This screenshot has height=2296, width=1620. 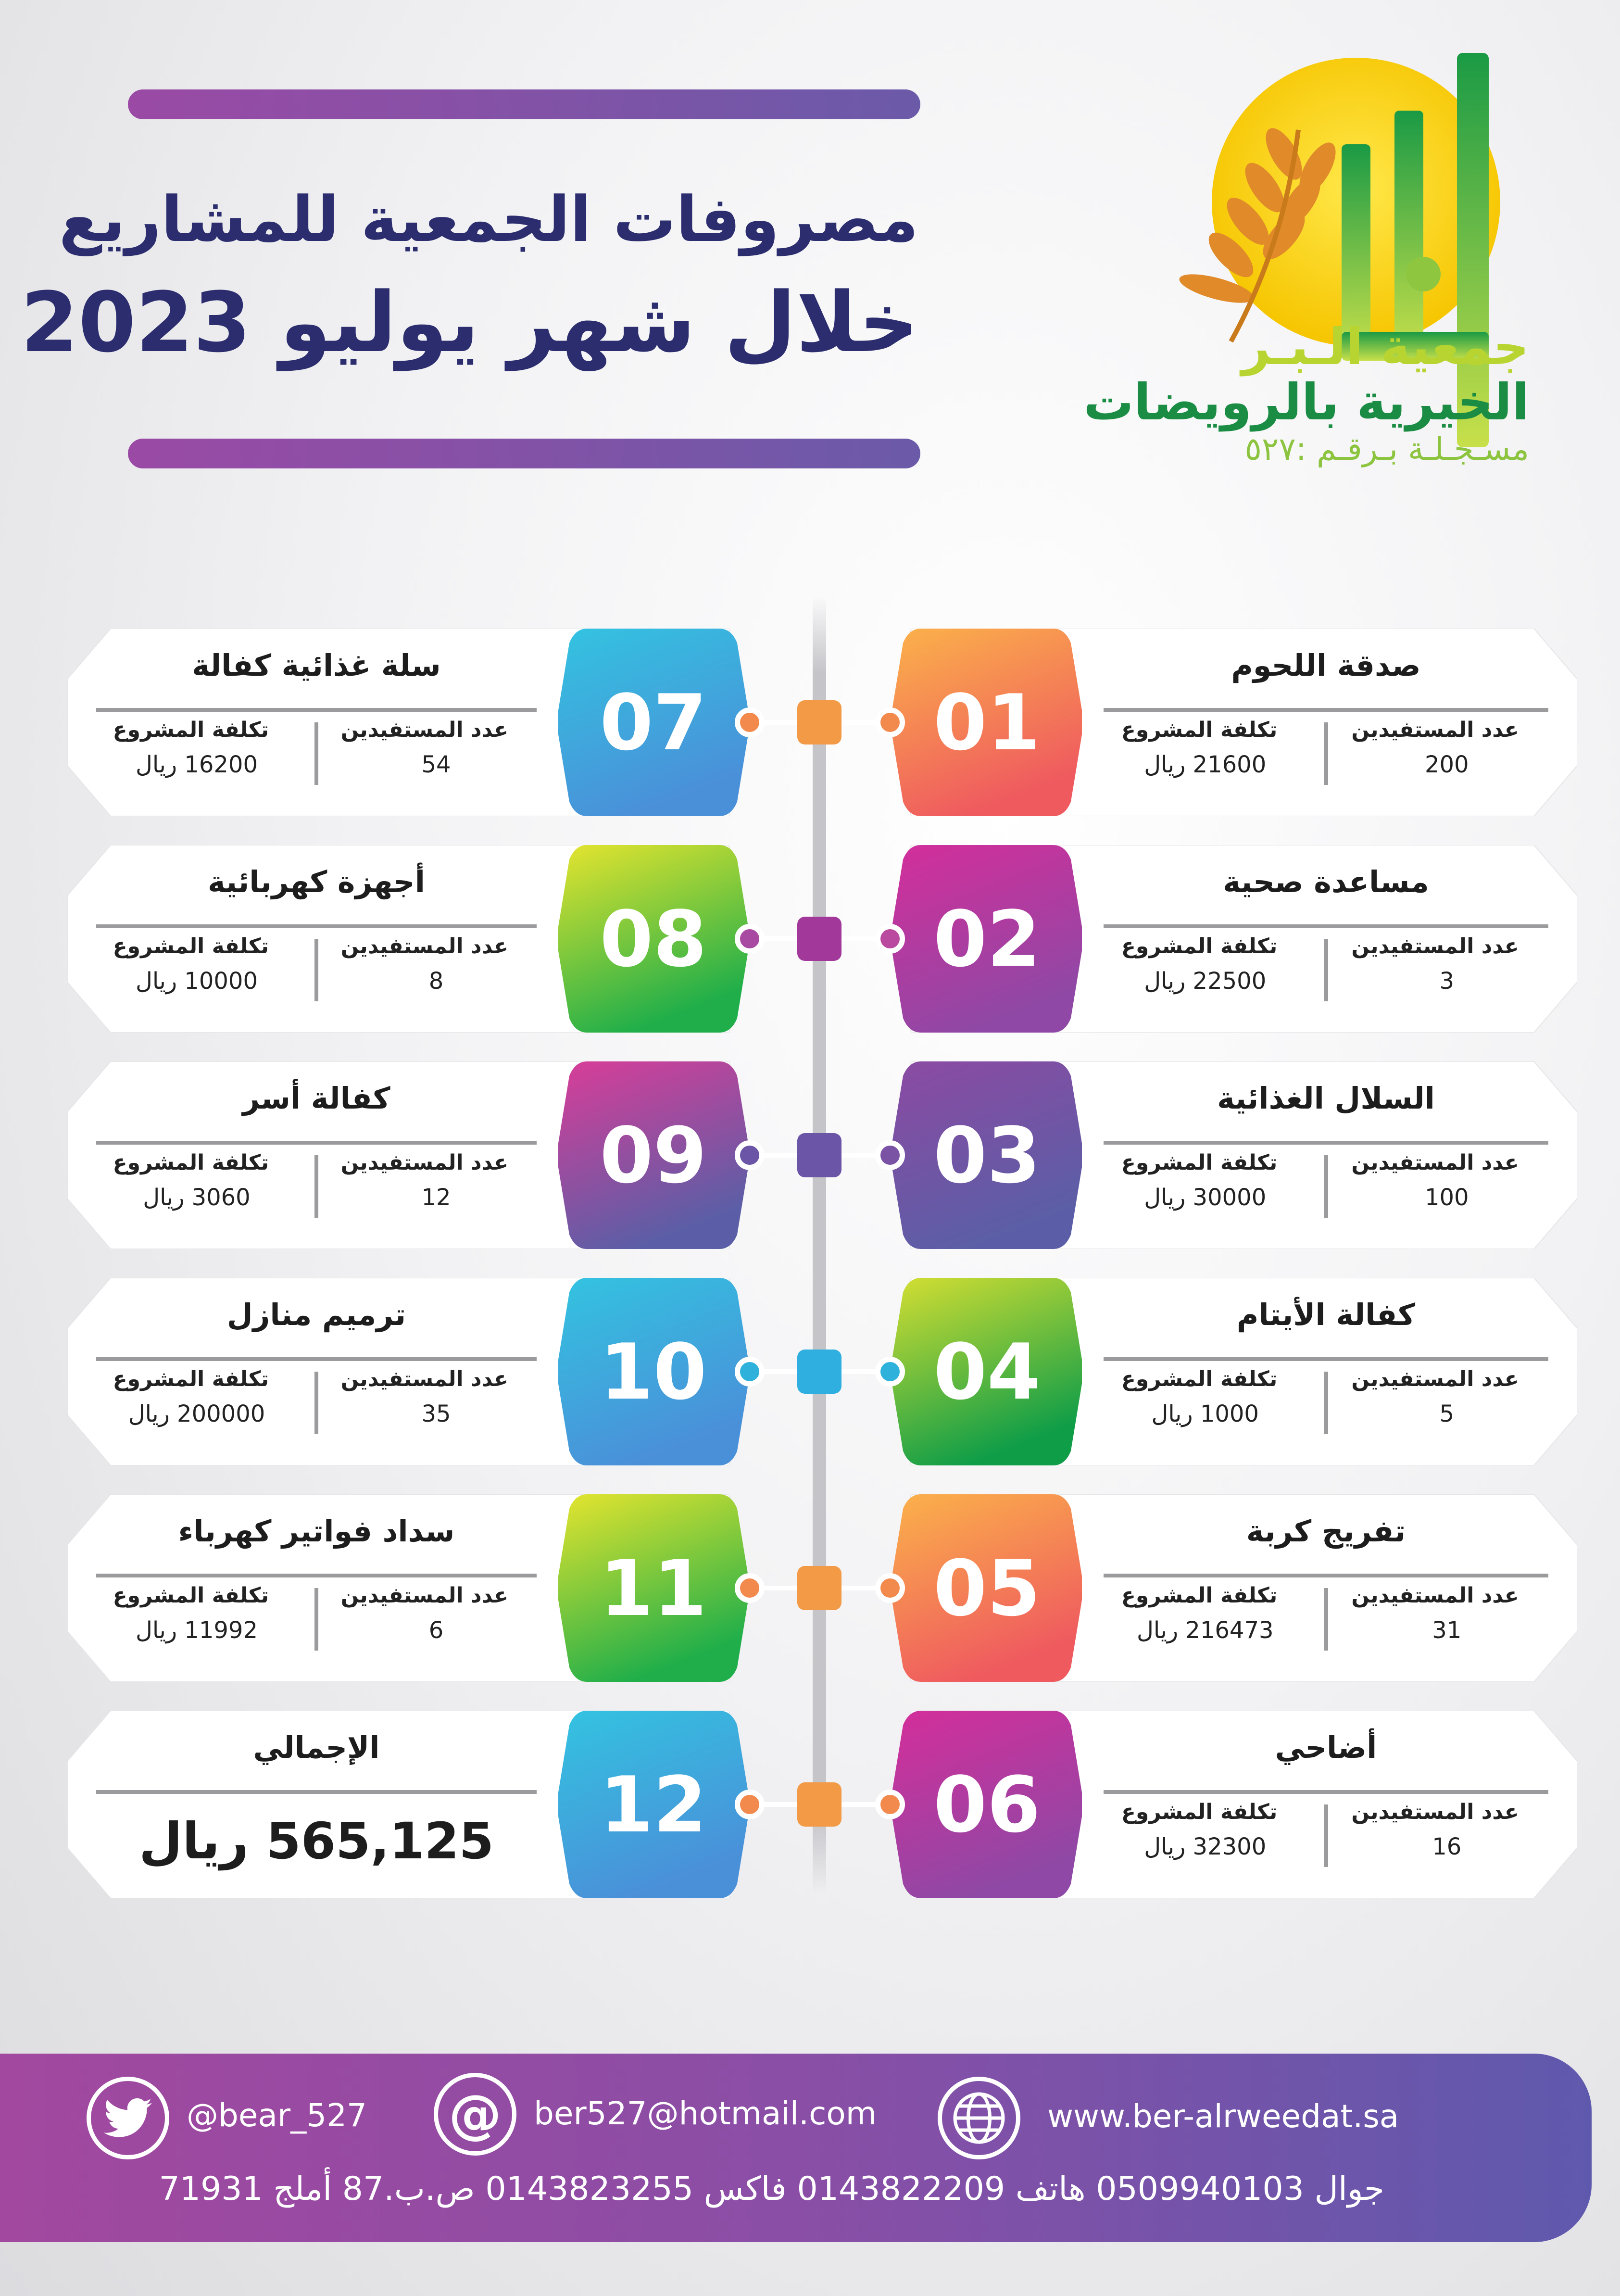 What do you see at coordinates (436, 1630) in the screenshot?
I see `beneficiaries-value: 6` at bounding box center [436, 1630].